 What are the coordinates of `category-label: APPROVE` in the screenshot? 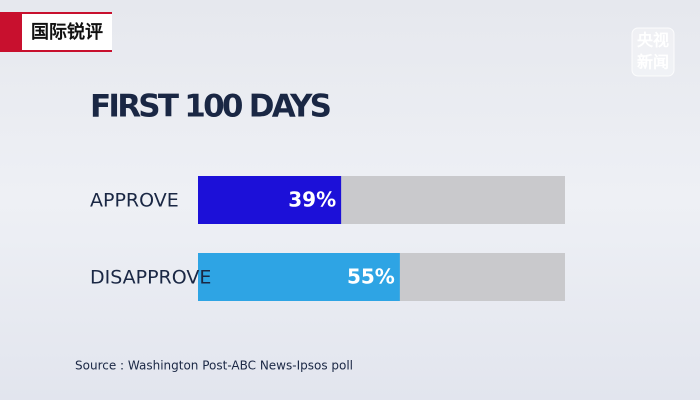 It's located at (134, 201).